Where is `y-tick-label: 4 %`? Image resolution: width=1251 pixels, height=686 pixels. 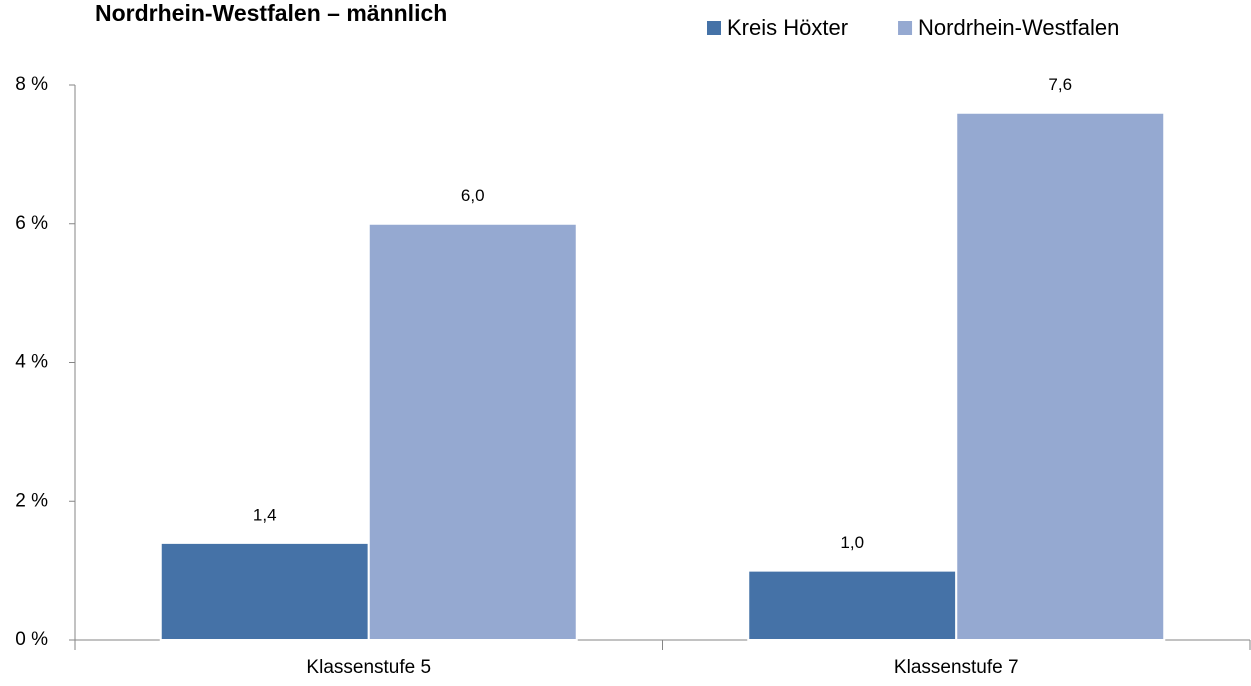 y-tick-label: 4 % is located at coordinates (31, 362).